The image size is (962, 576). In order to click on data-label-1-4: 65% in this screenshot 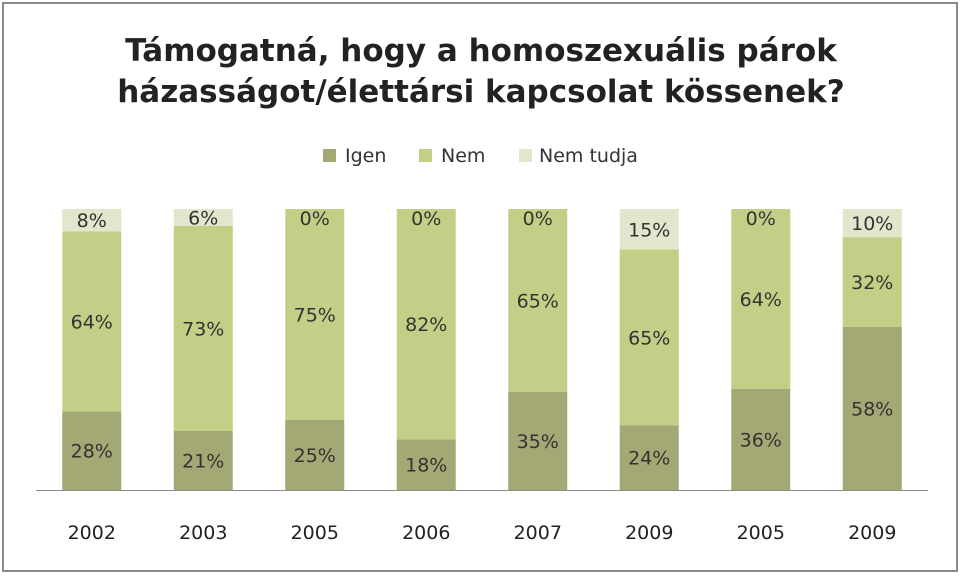, I will do `click(538, 301)`.